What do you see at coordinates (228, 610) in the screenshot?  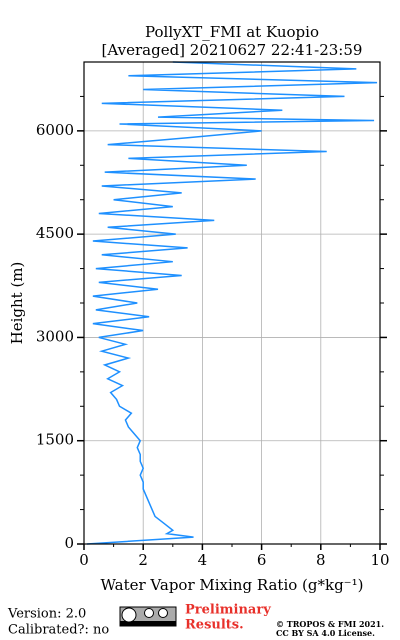 I see `preliminary-text: Preliminary` at bounding box center [228, 610].